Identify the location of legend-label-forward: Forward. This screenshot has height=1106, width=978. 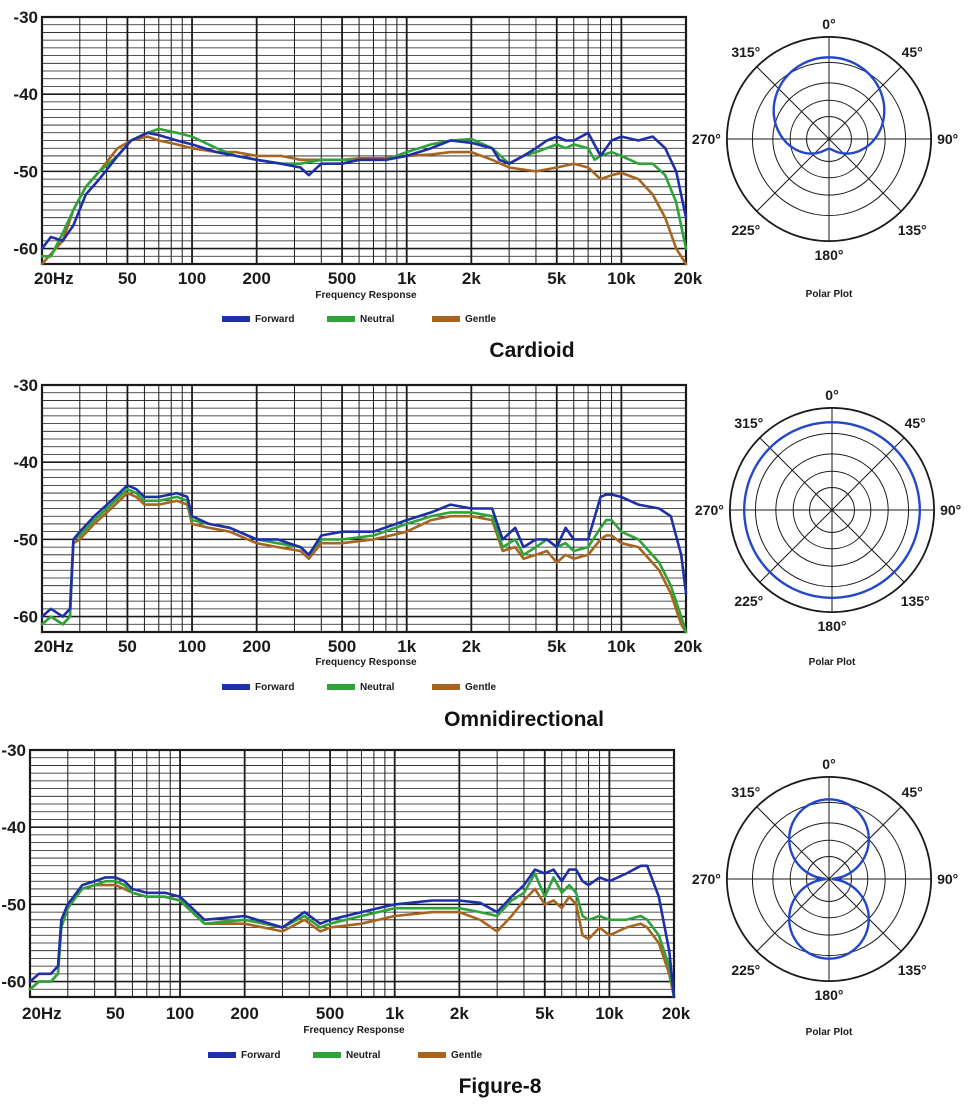
(274, 687).